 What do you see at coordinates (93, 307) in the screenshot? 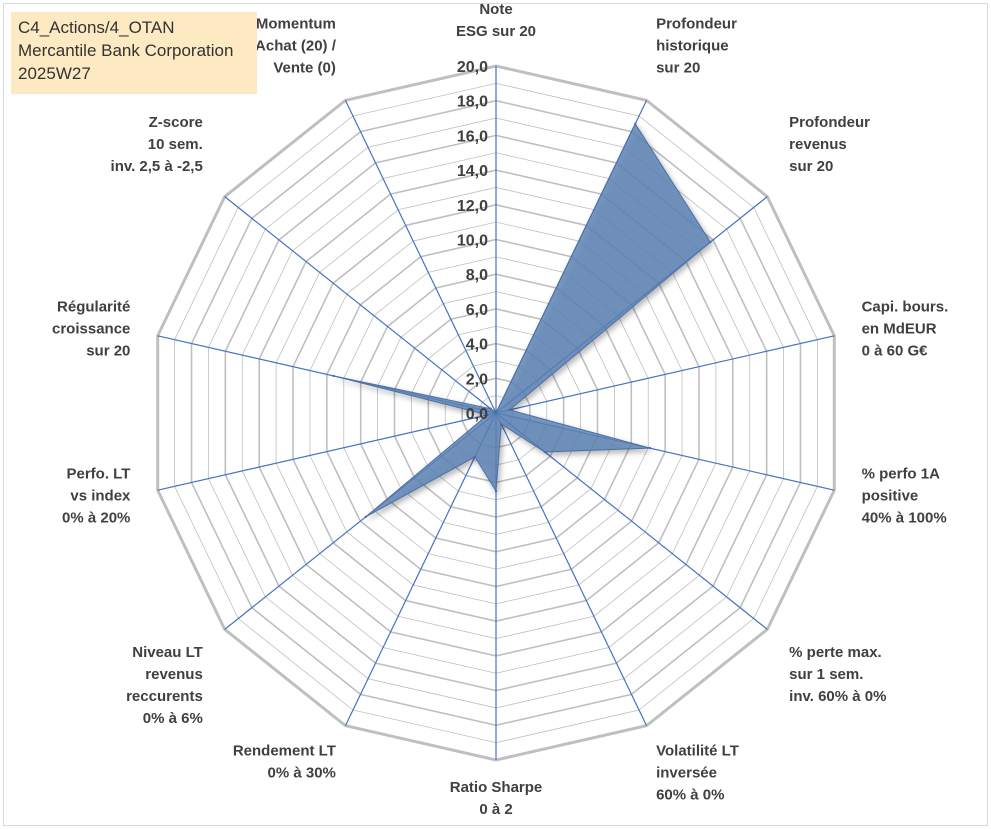
I see `axis-label-line: Régularité` at bounding box center [93, 307].